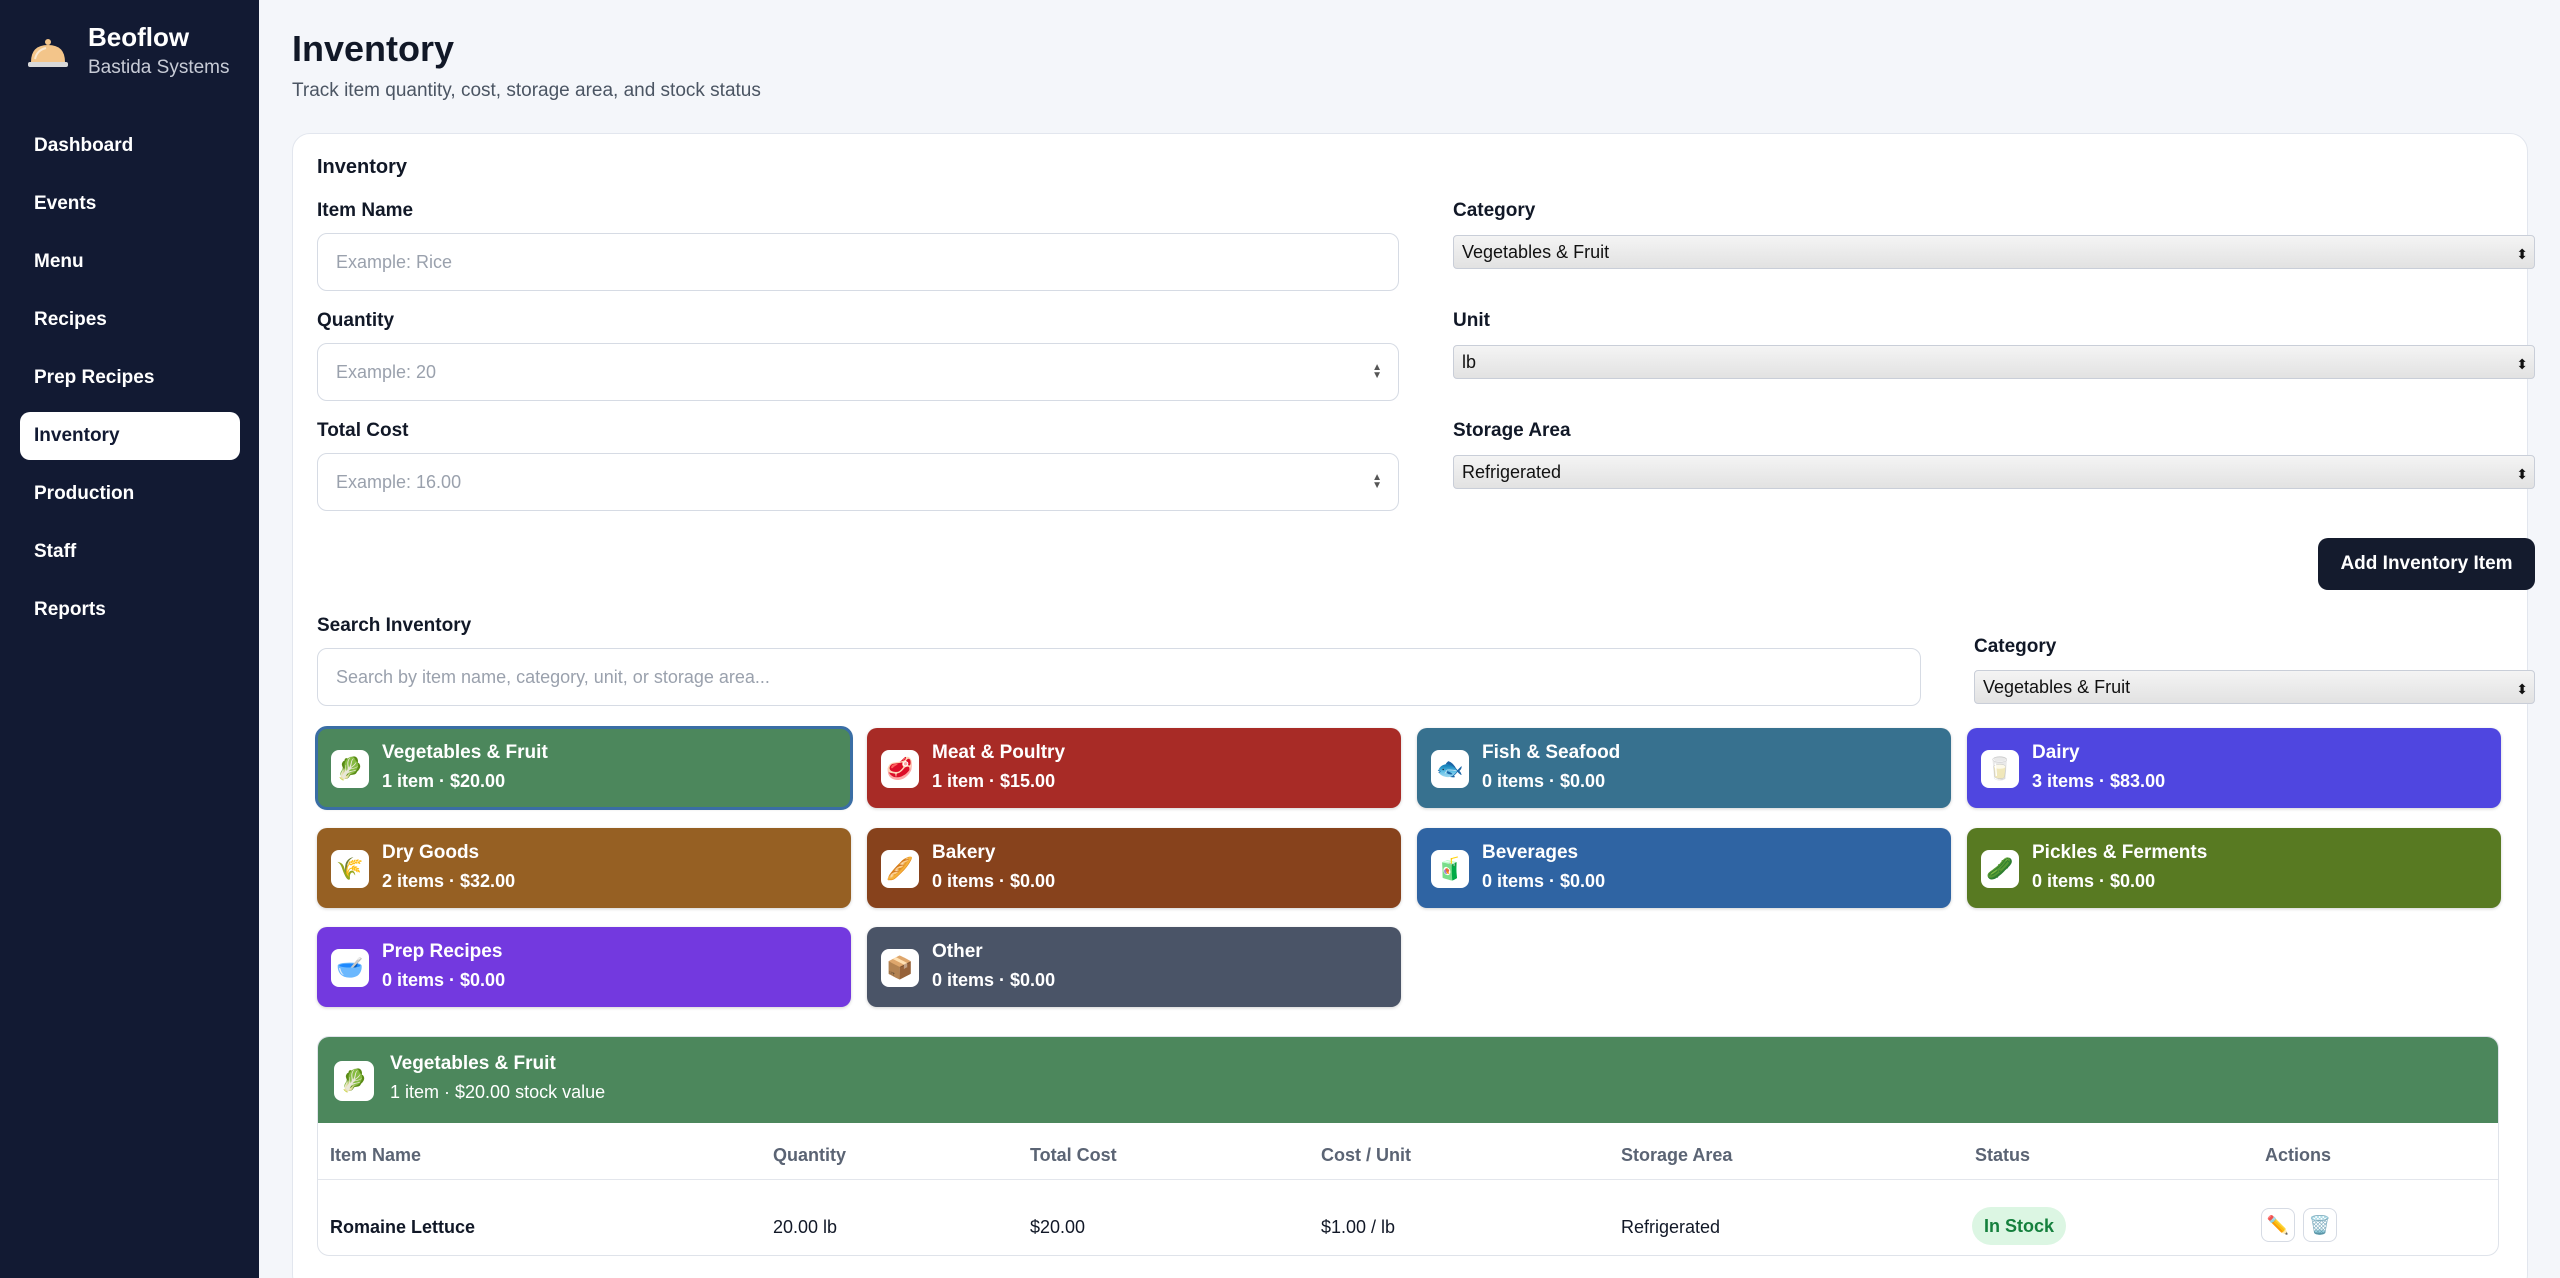 The image size is (2560, 1278). What do you see at coordinates (1450, 769) in the screenshot?
I see `category-icon: 🐟` at bounding box center [1450, 769].